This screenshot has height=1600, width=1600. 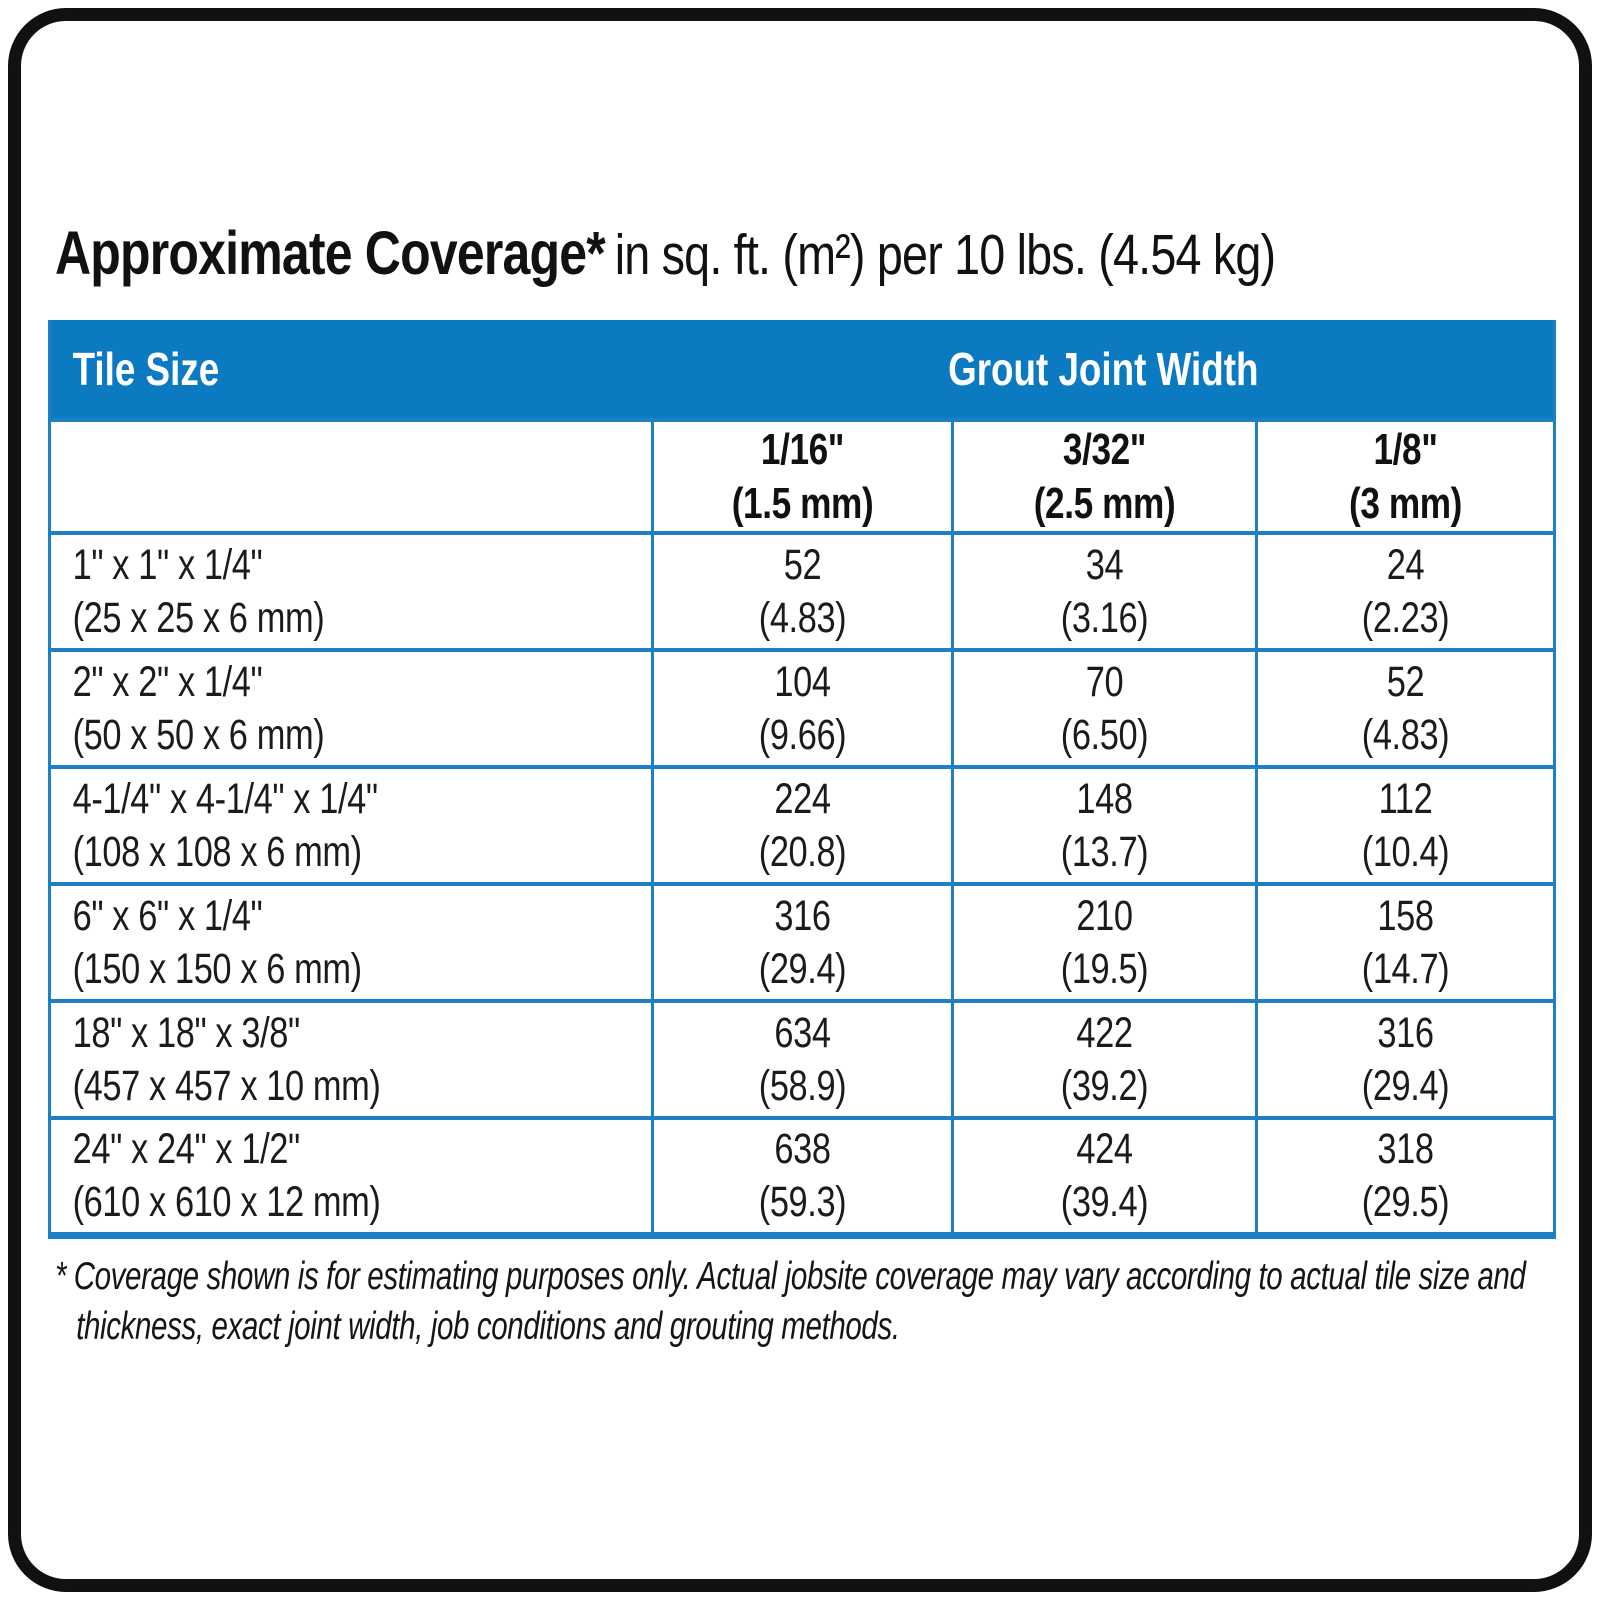 What do you see at coordinates (1405, 617) in the screenshot?
I see `coverage-m2: (2.23)` at bounding box center [1405, 617].